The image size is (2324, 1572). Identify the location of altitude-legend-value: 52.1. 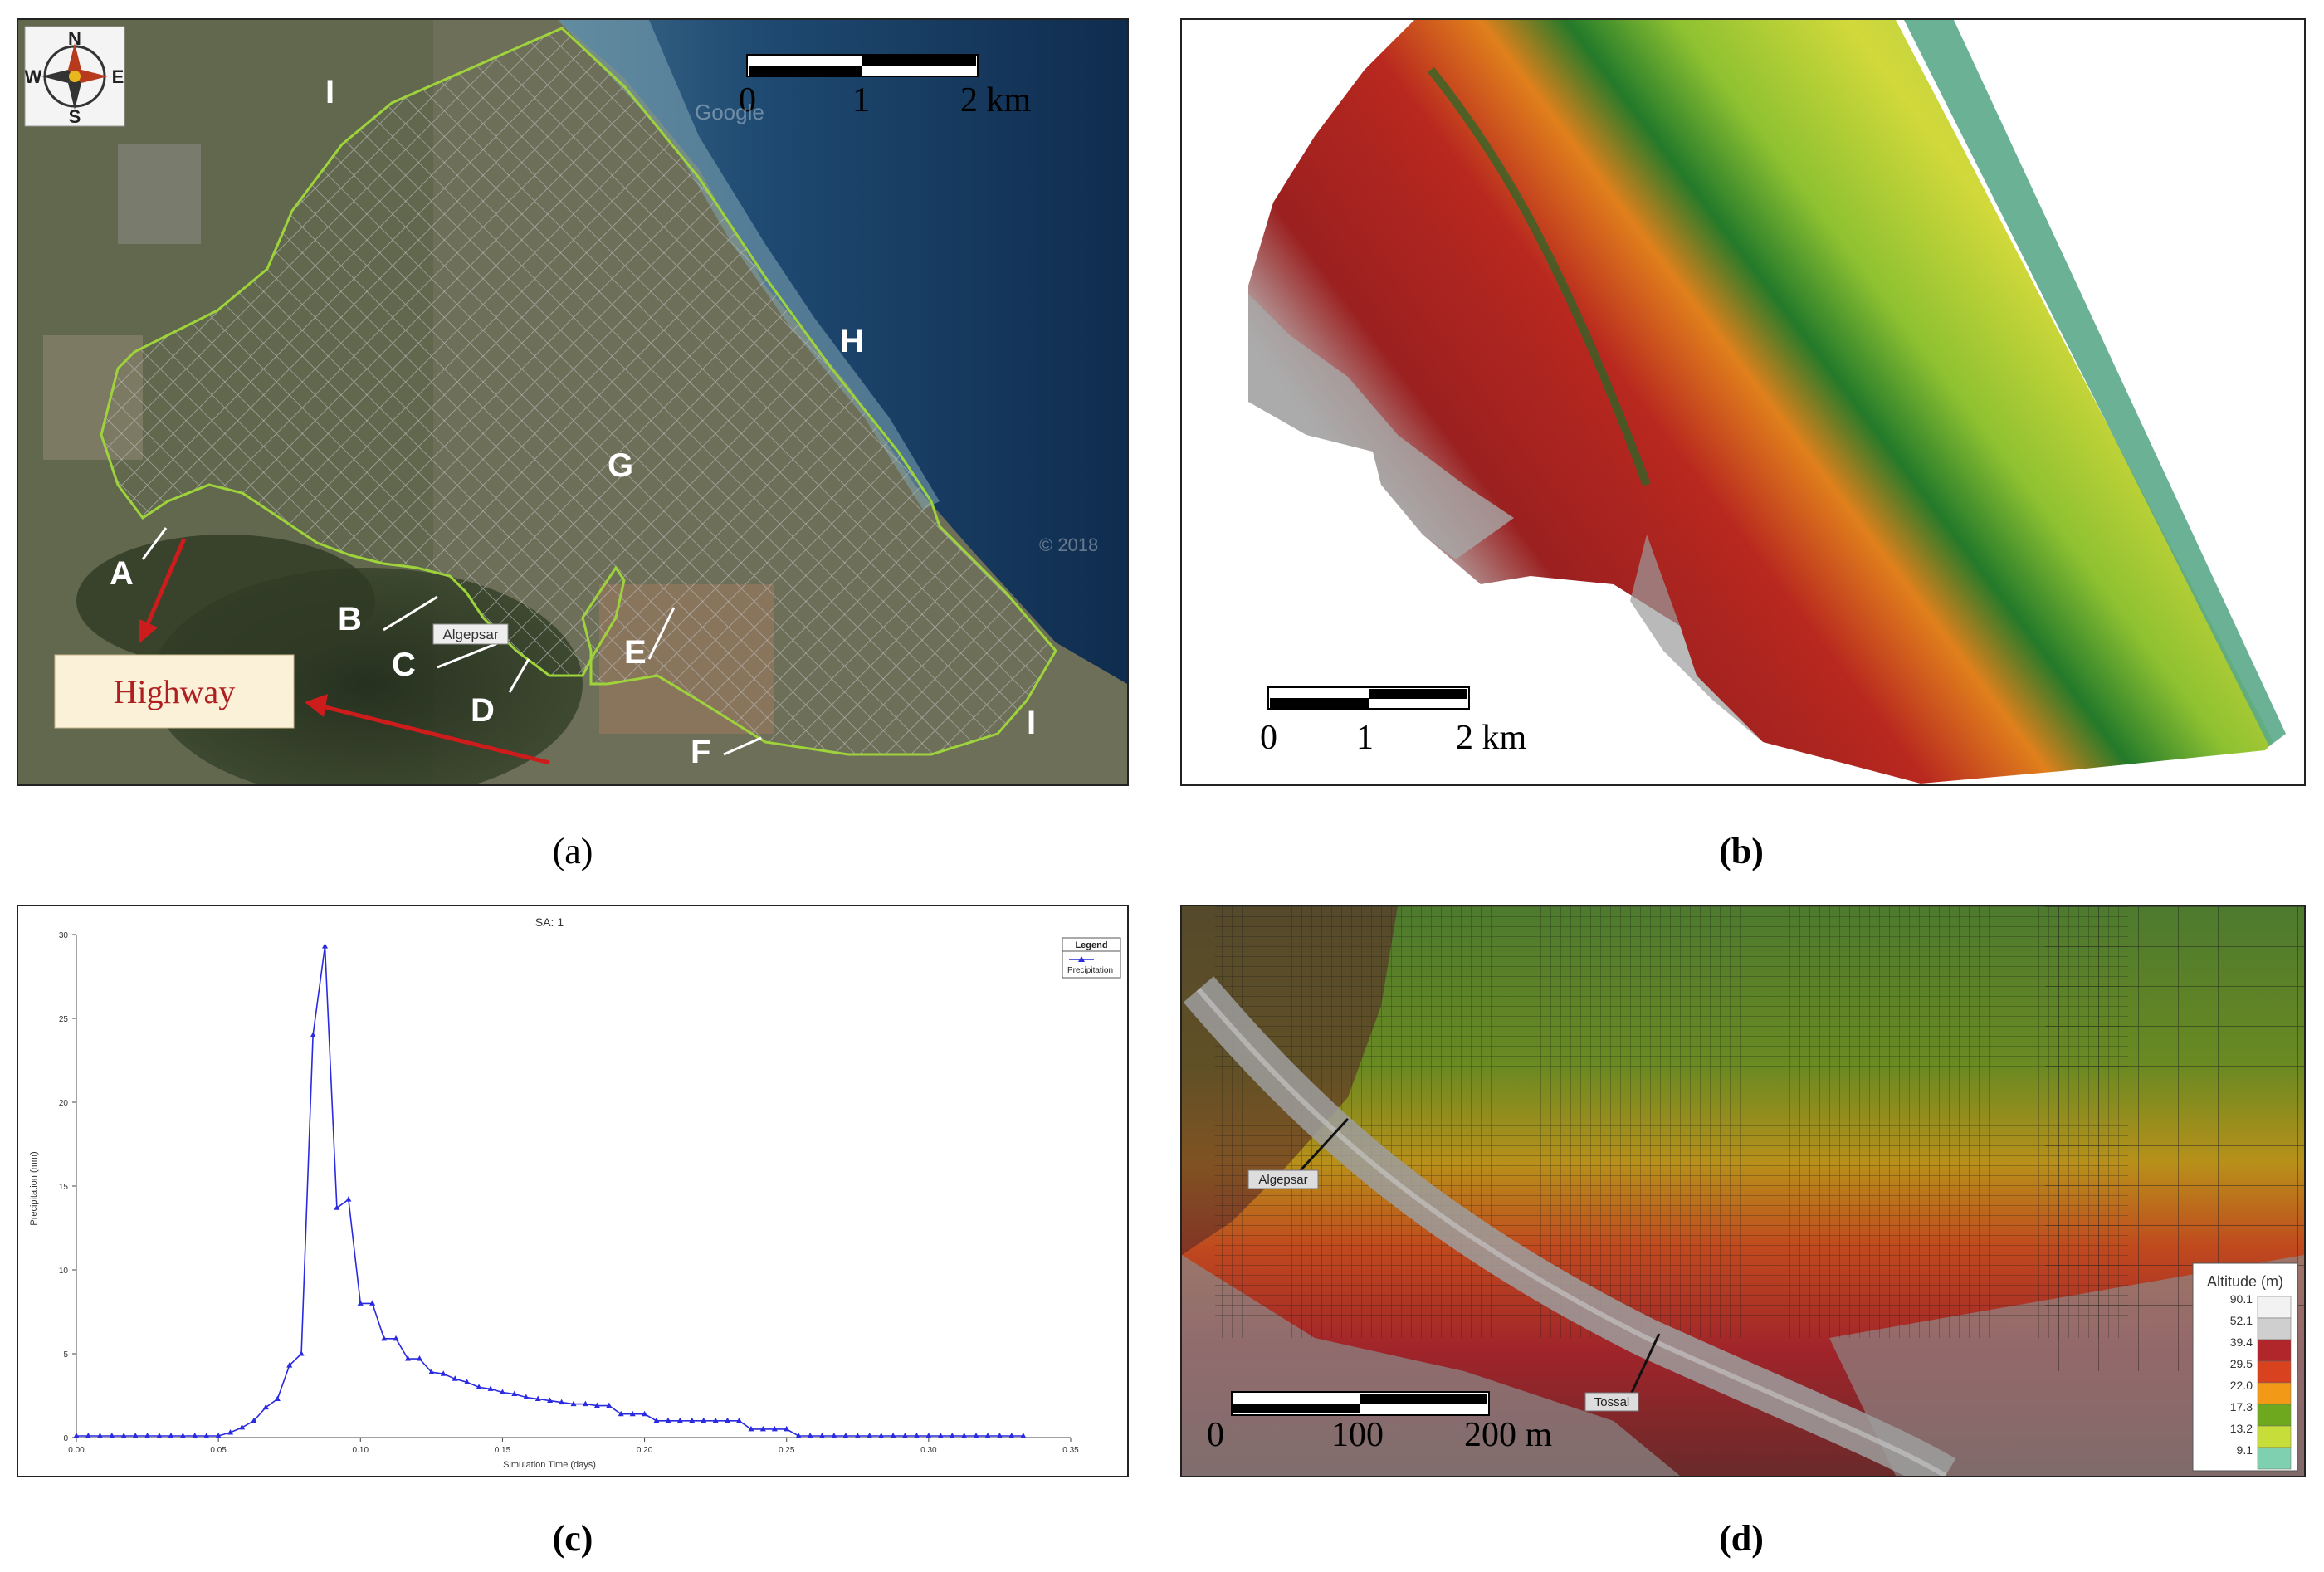
(2241, 1320).